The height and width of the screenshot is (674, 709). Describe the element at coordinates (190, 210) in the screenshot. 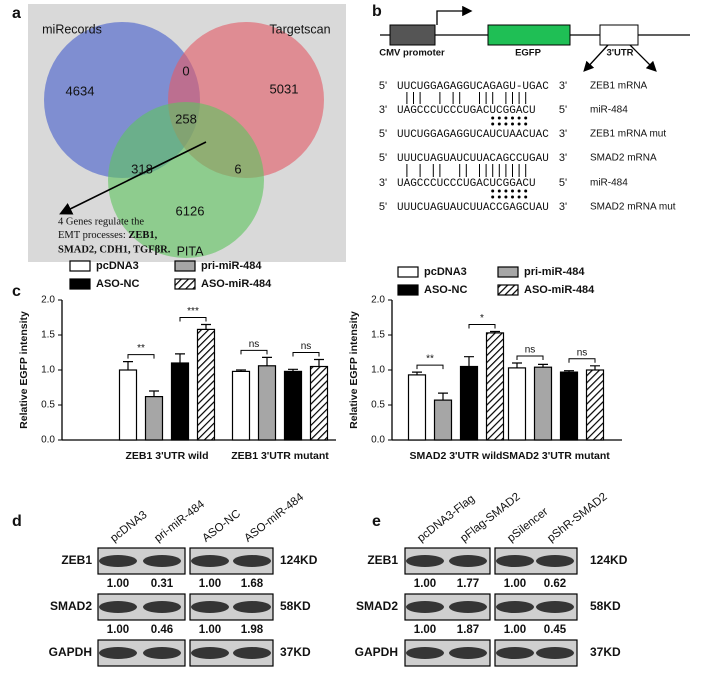

I see `venn-count: 6126` at that location.